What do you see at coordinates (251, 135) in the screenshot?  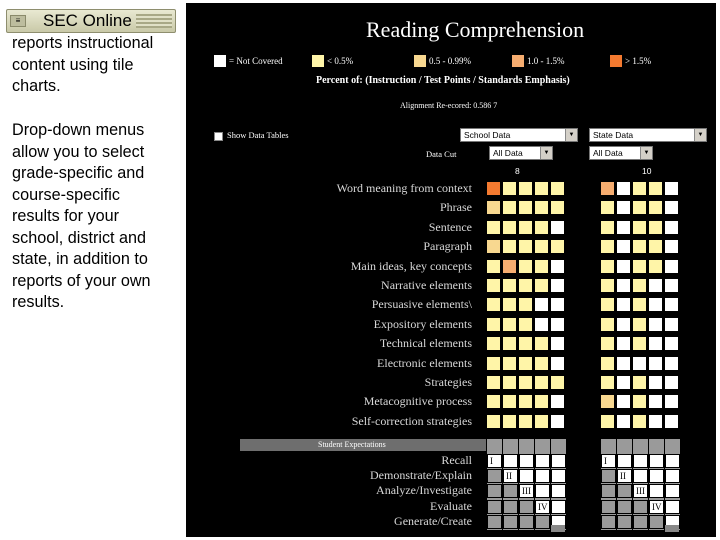 I see `show-data-tables-checkbox: Show Data Tables` at bounding box center [251, 135].